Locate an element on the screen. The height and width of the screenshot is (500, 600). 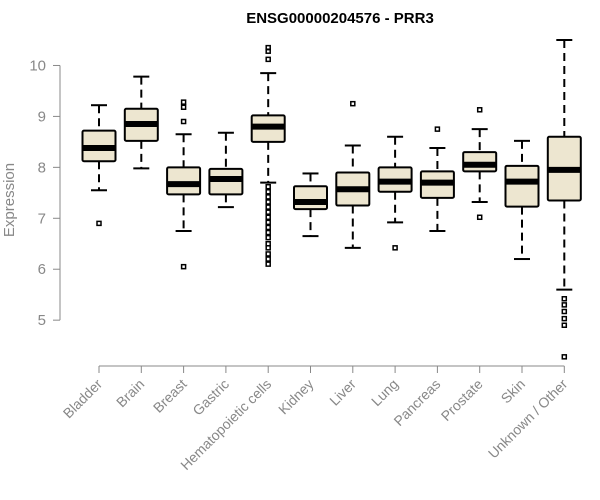
x-tick-label: Breast is located at coordinates (170, 396).